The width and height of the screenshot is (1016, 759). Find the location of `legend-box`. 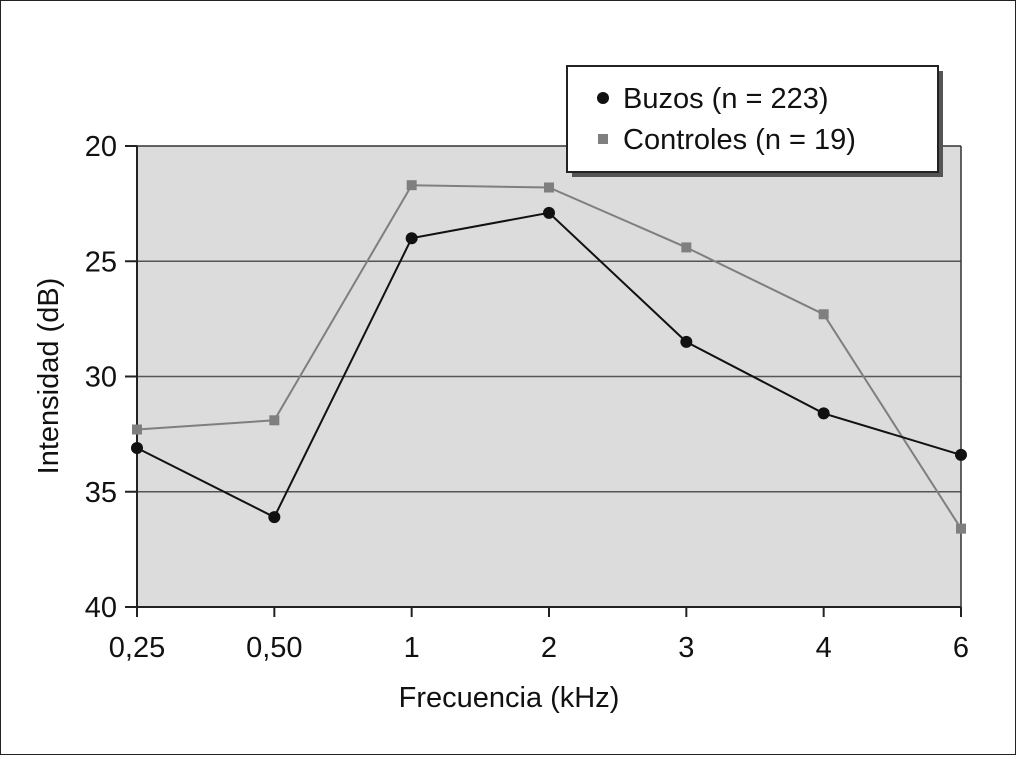

legend-box is located at coordinates (752, 119).